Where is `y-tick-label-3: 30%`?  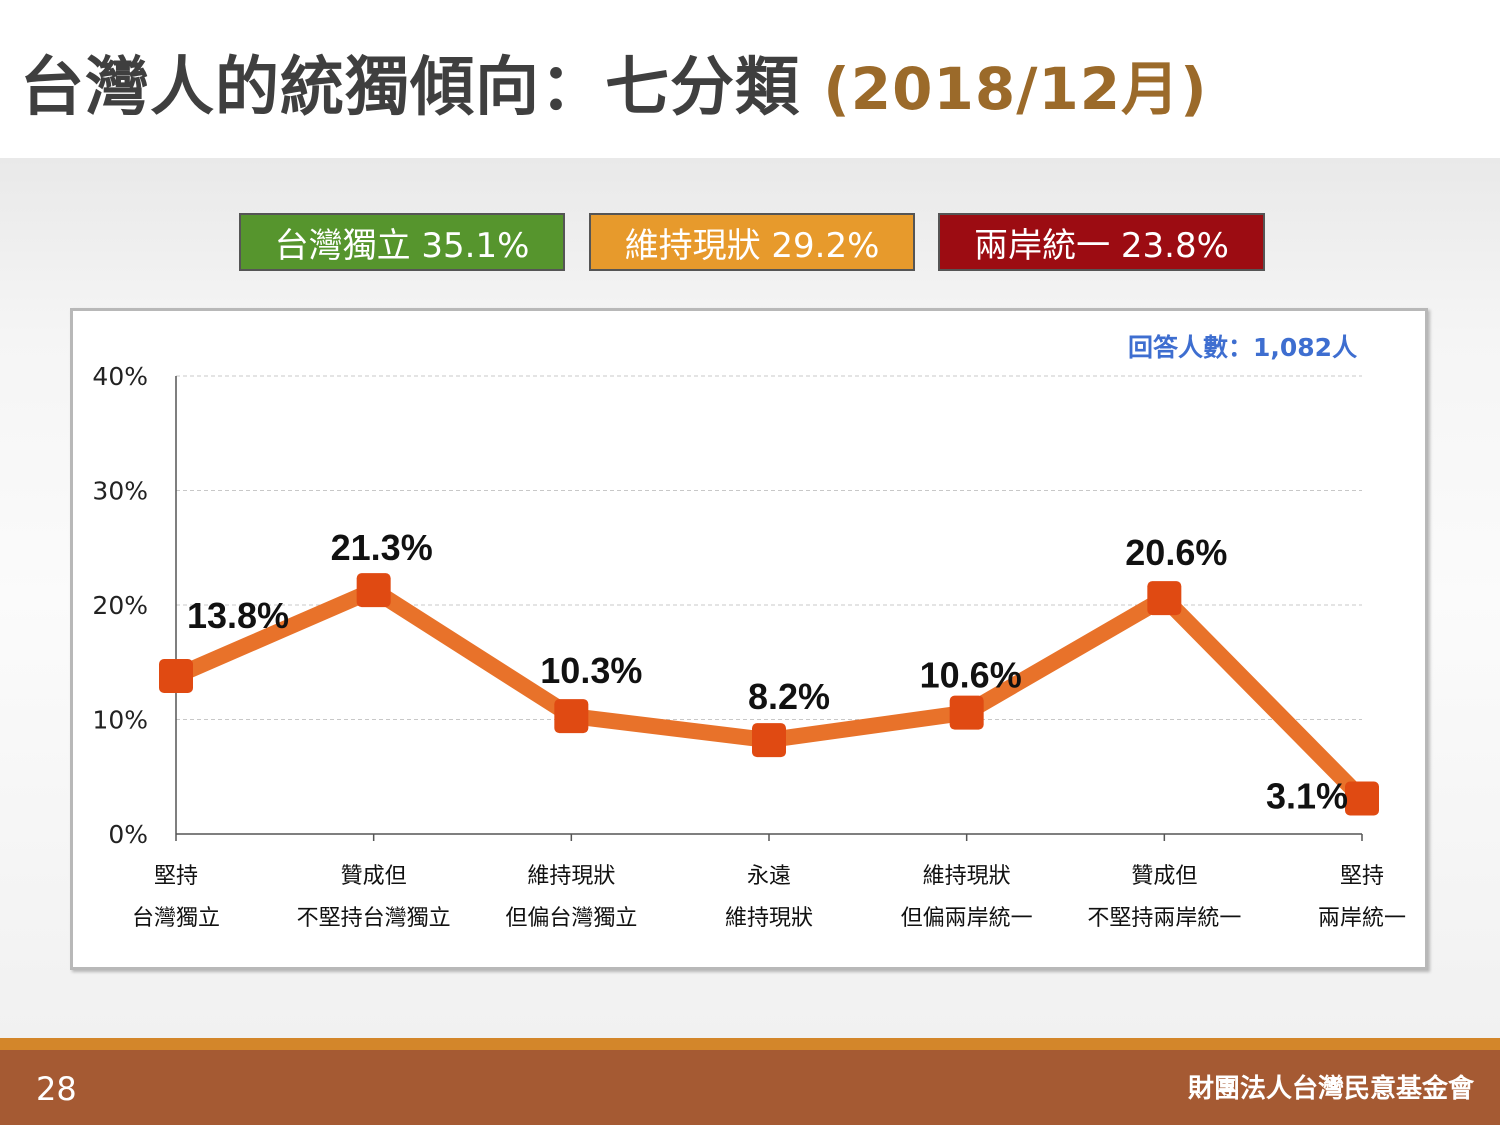 y-tick-label-3: 30% is located at coordinates (120, 491).